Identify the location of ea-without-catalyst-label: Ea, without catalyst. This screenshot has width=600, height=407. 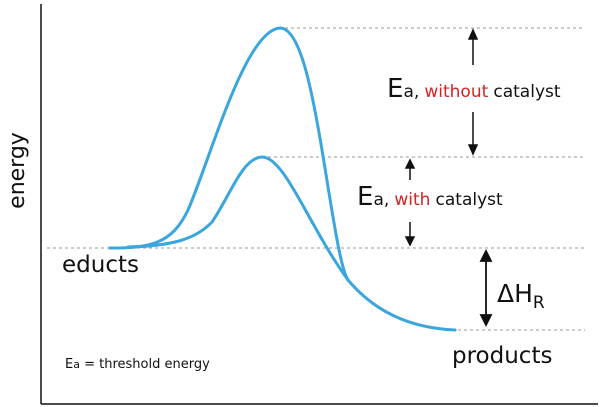
(474, 89).